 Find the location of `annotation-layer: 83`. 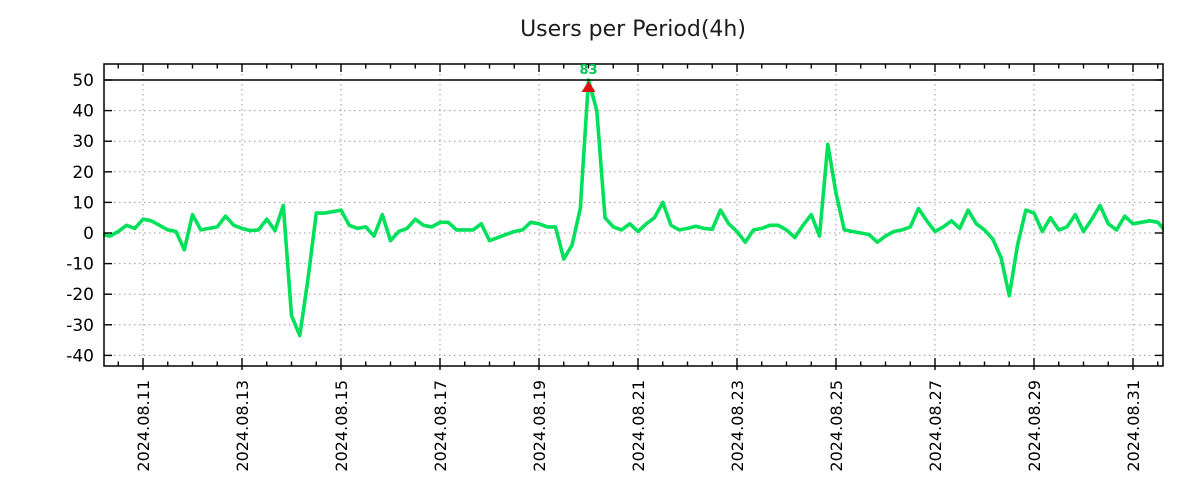

annotation-layer: 83 is located at coordinates (588, 77).